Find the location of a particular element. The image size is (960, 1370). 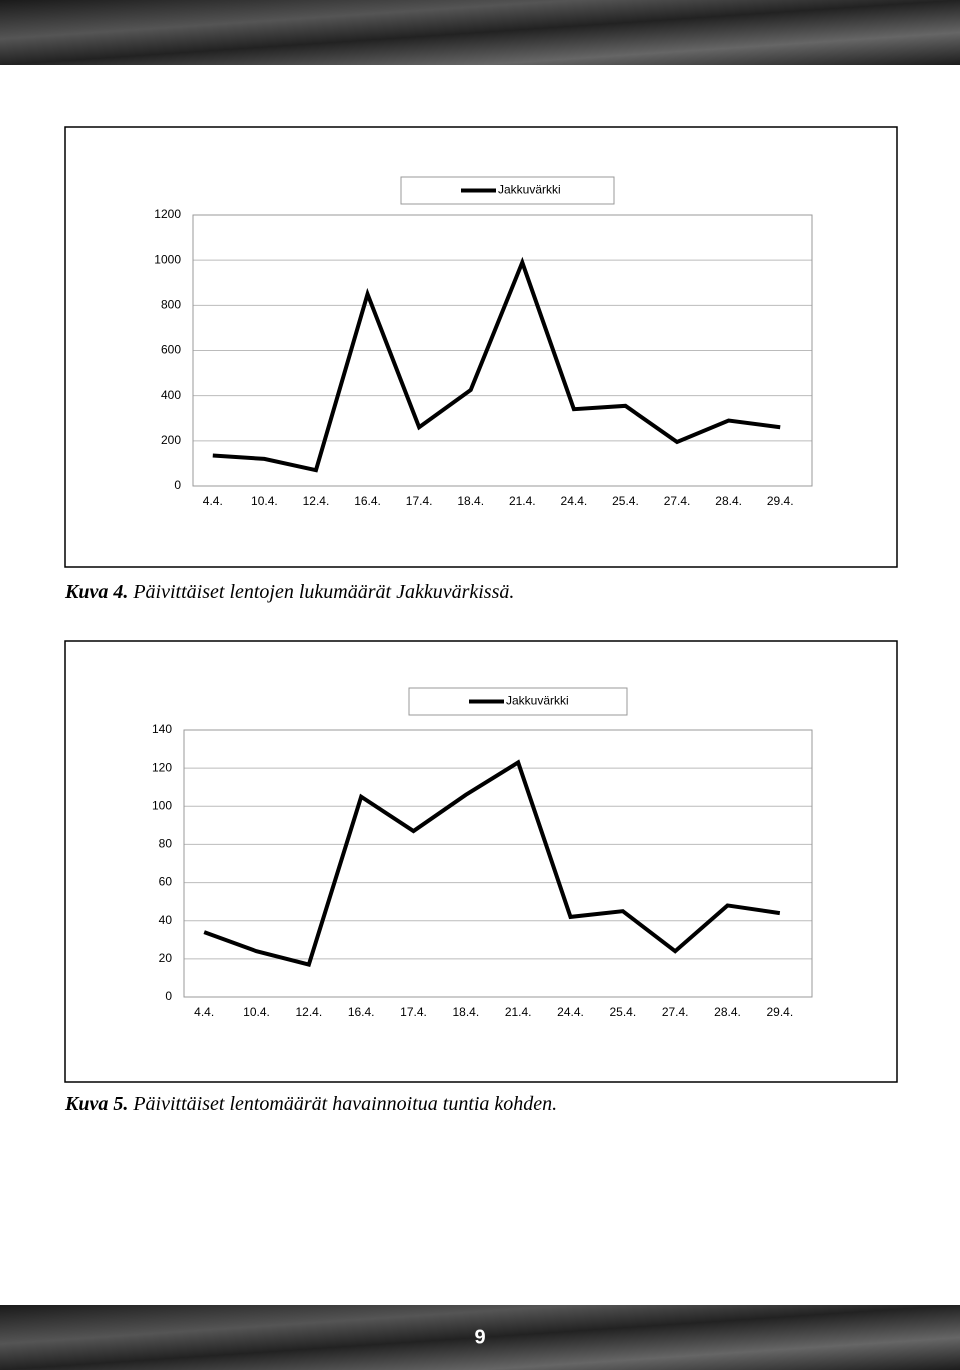

y-tick-label: 800 is located at coordinates (171, 305).